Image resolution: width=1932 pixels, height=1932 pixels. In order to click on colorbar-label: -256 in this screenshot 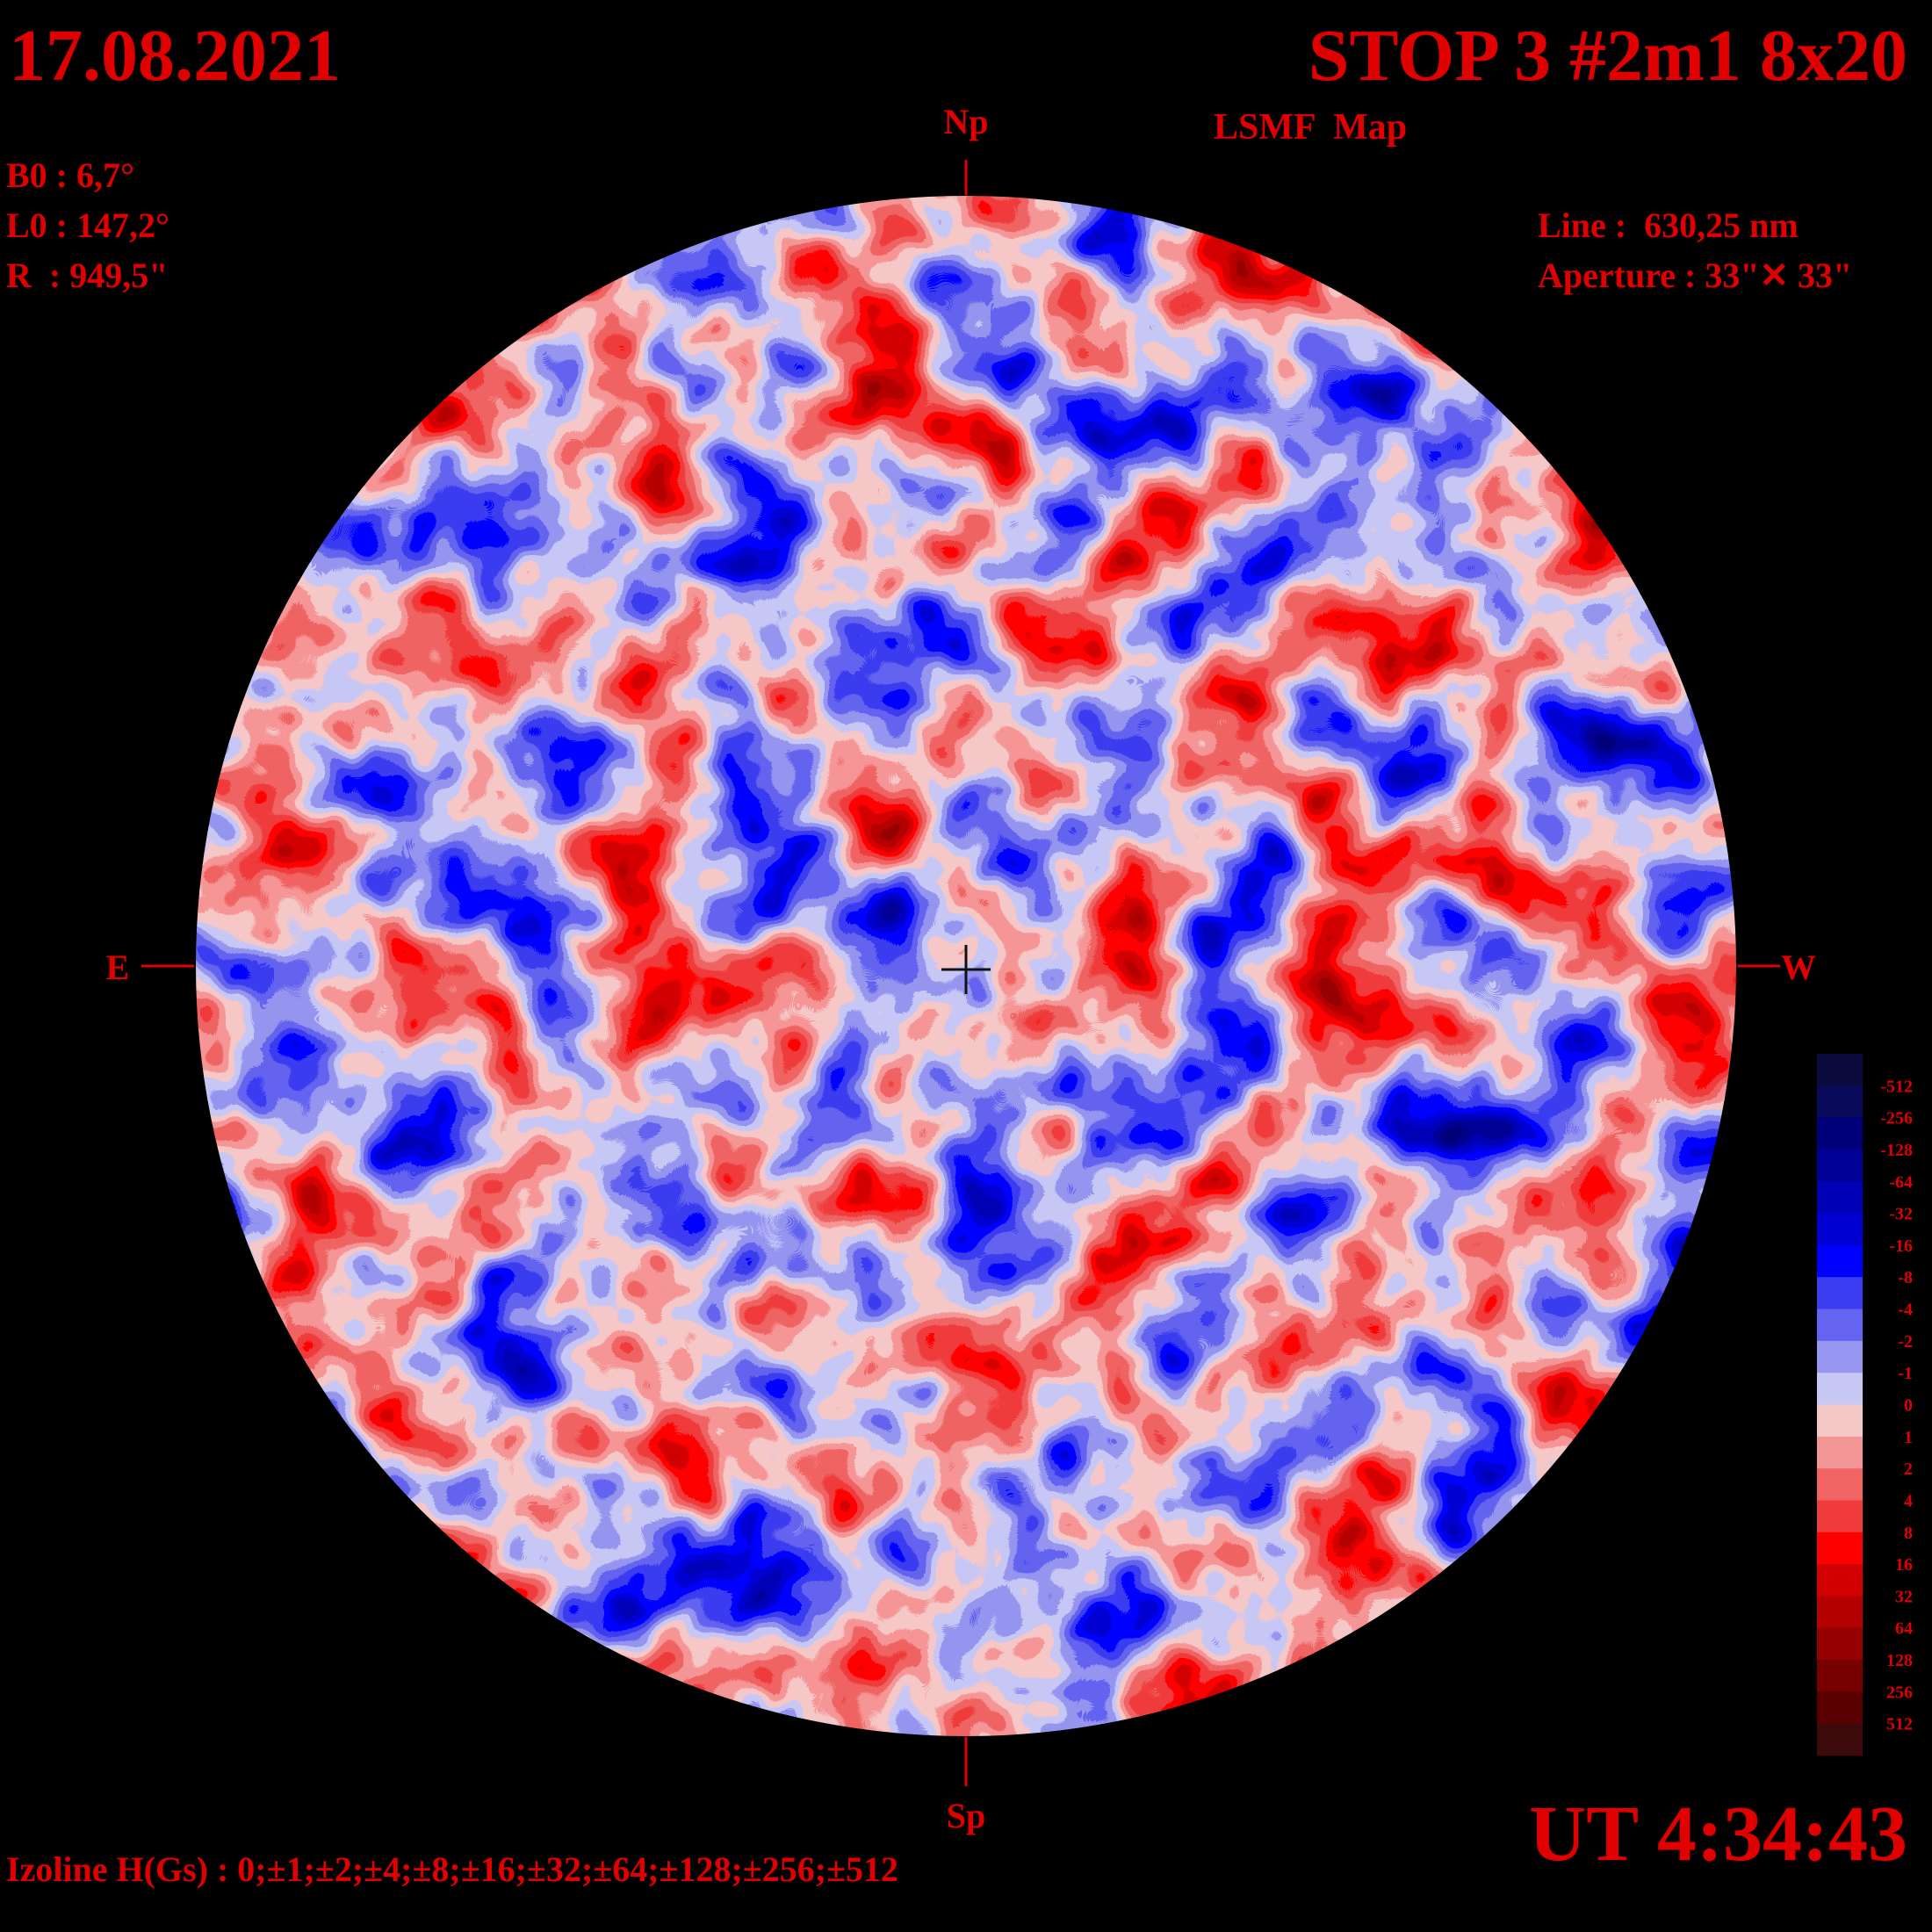, I will do `click(1896, 1119)`.